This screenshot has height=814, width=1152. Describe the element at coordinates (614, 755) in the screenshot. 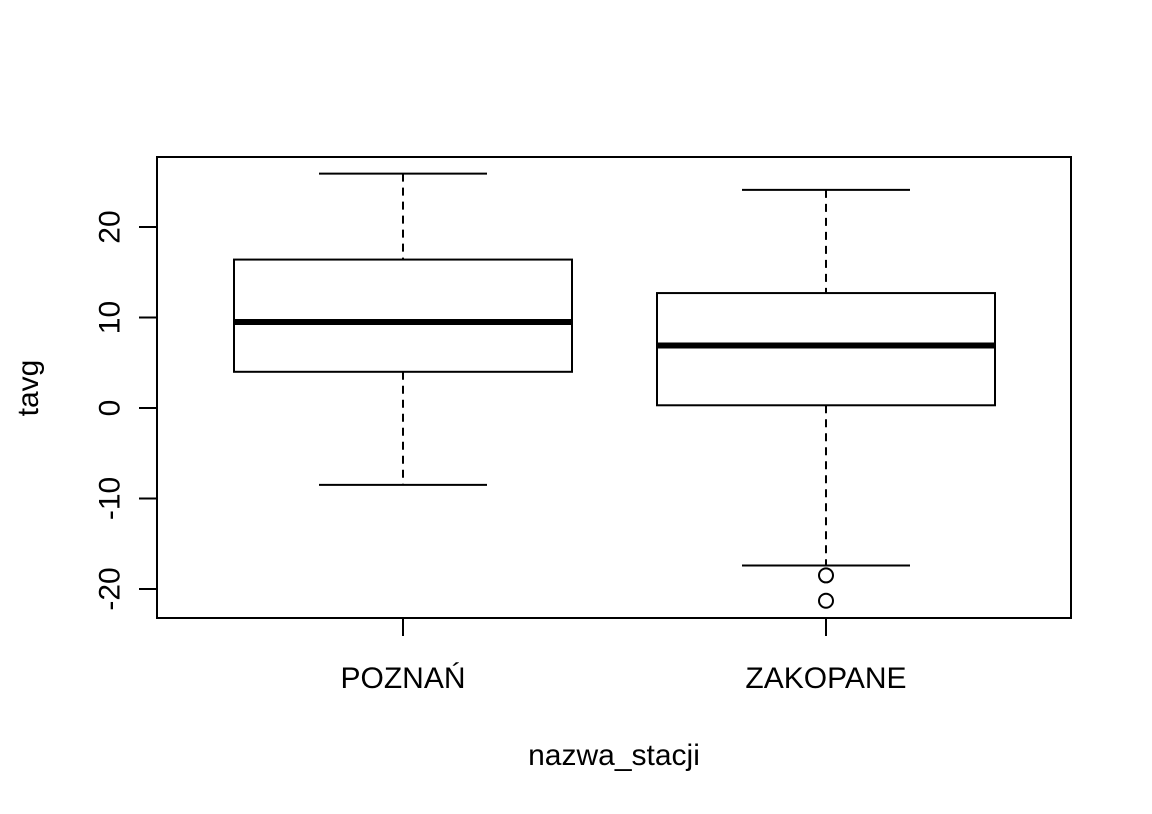

I see `x-axis-title: nazwa_stacji` at that location.